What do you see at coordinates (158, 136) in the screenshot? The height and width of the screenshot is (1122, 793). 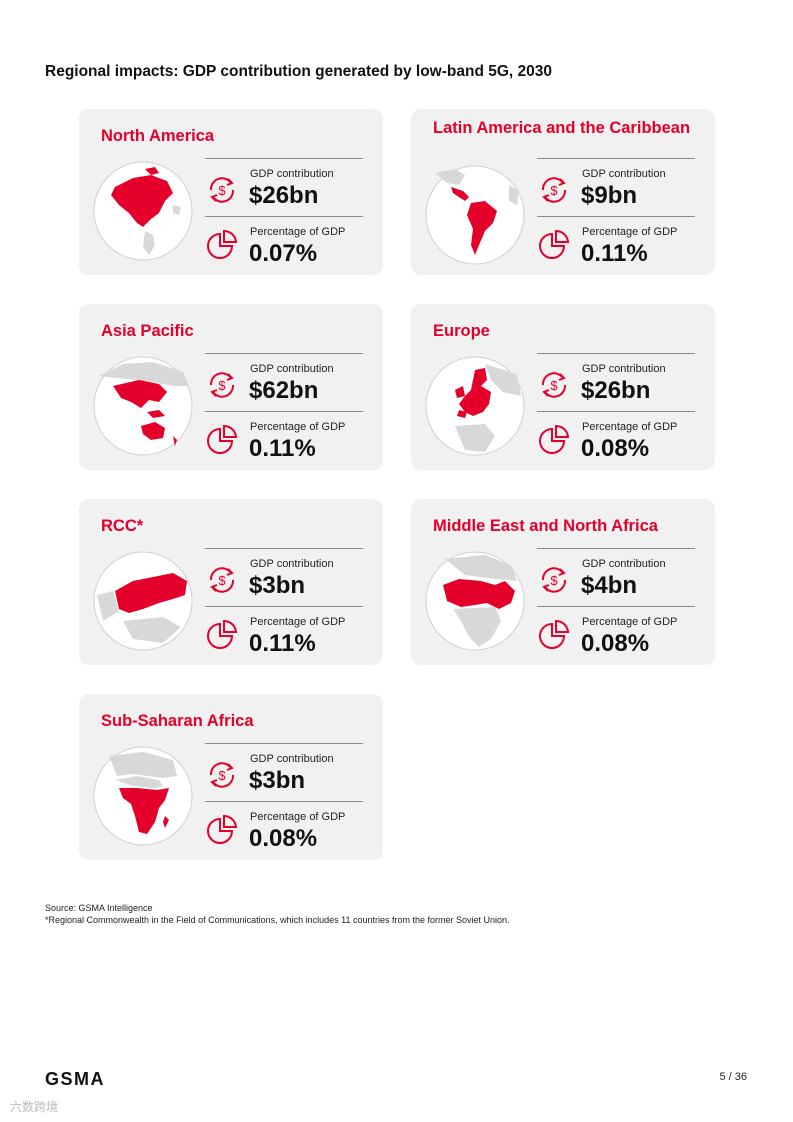 I see `region-title: North America` at bounding box center [158, 136].